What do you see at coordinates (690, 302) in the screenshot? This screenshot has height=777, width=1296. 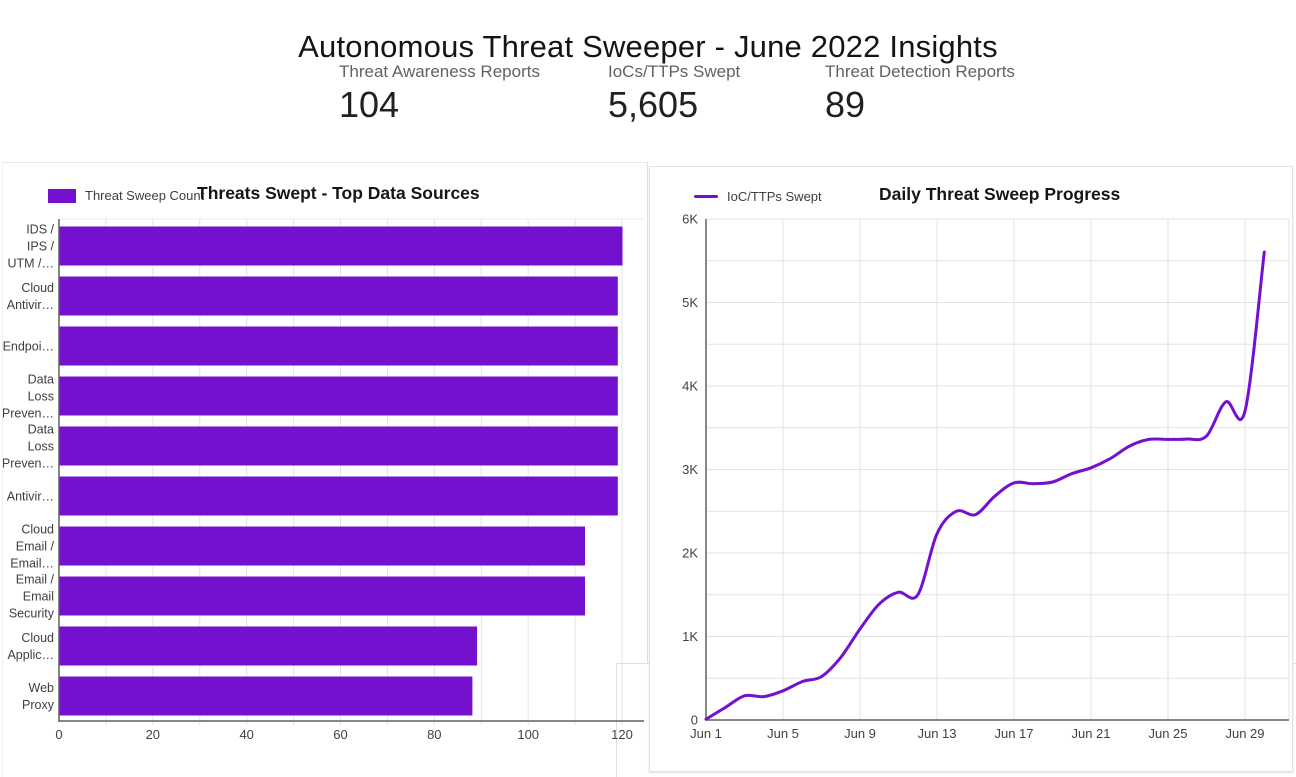 I see `svg-text: 5K` at bounding box center [690, 302].